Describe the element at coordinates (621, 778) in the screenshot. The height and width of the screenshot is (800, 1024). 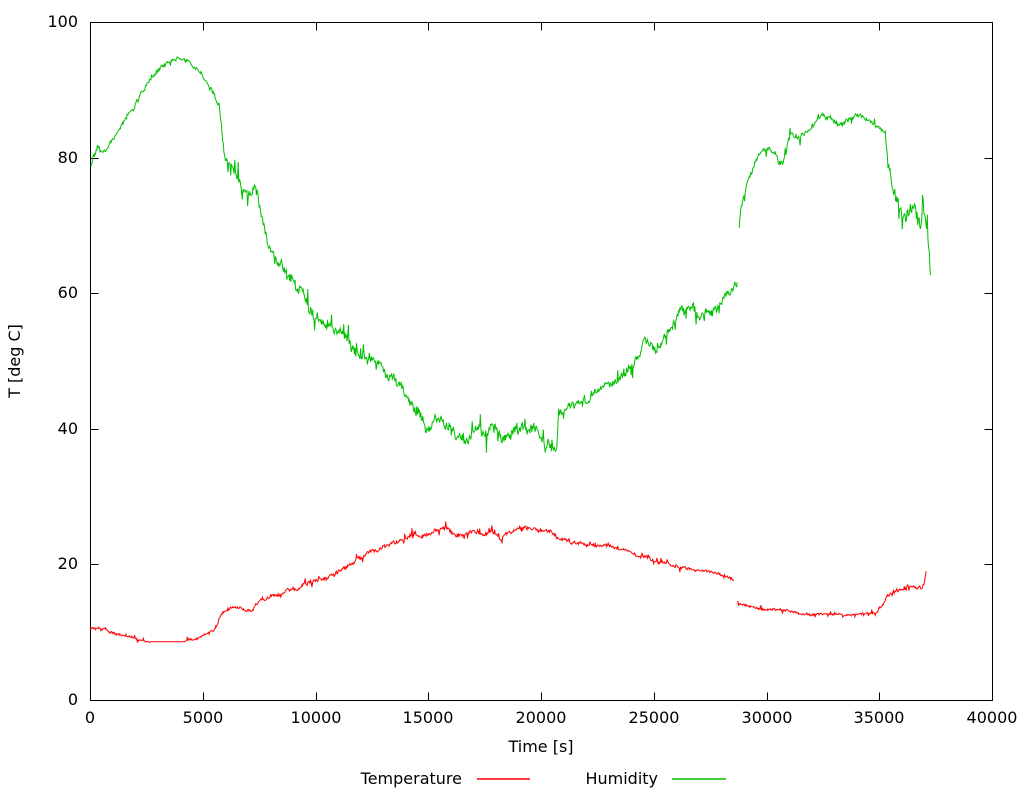
I see `legend-label-humidity: Humidity` at that location.